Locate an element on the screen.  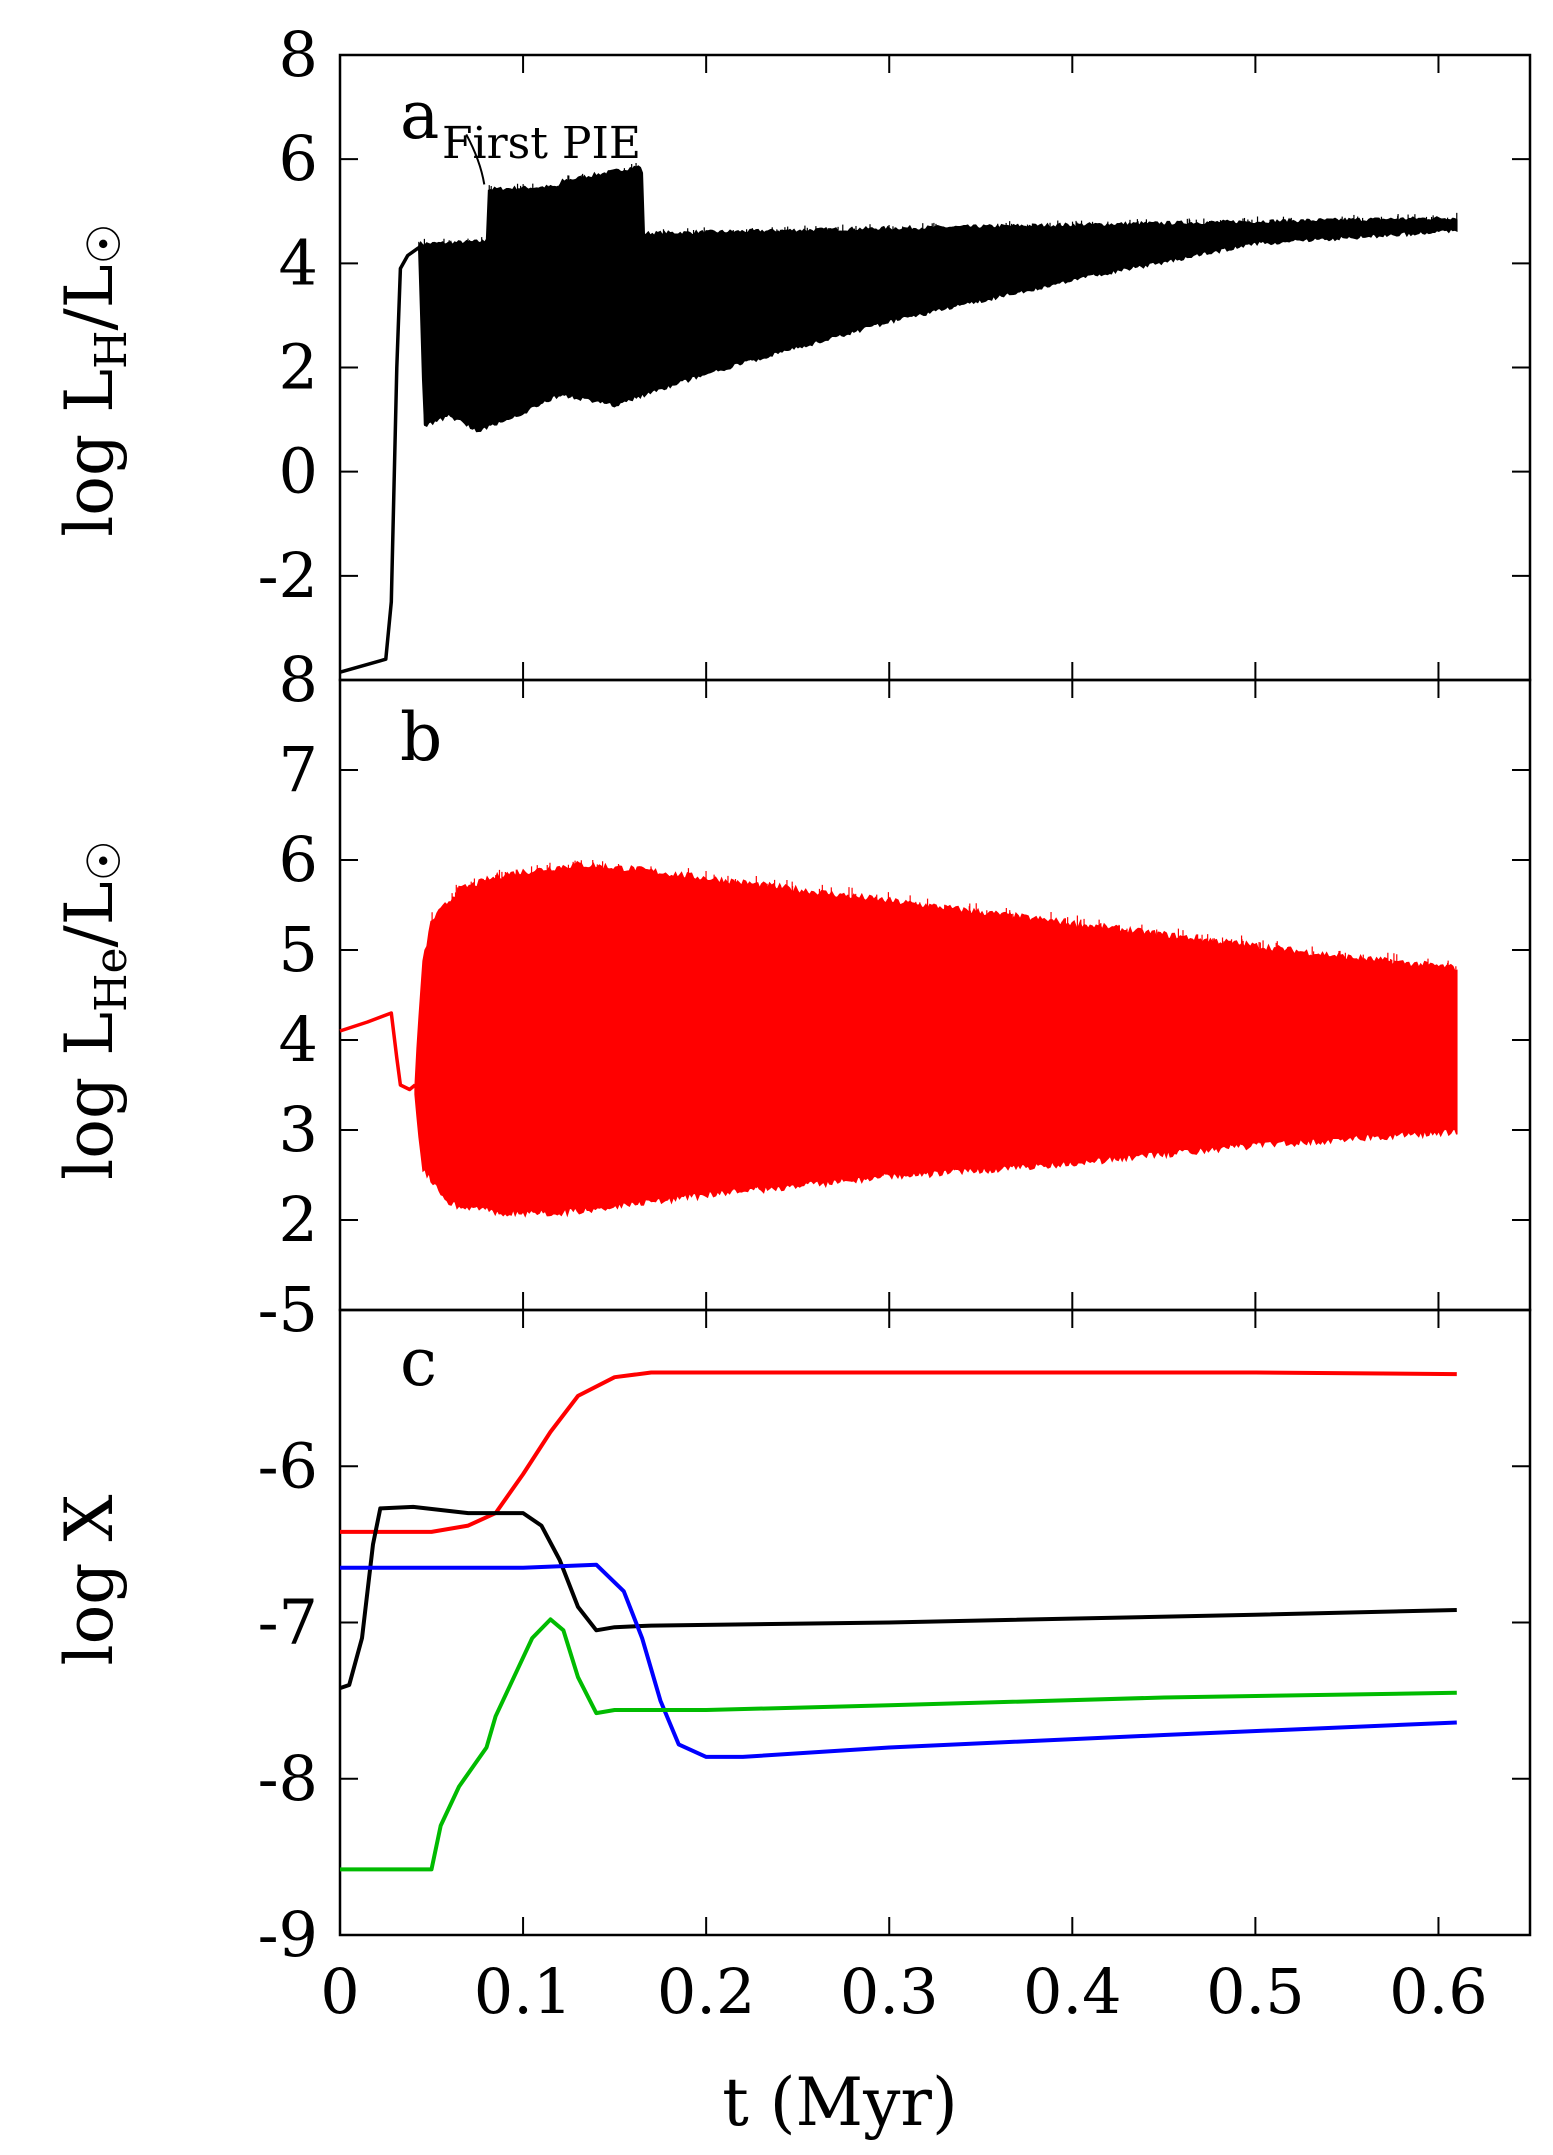
y-tick-label: -8 is located at coordinates (288, 1778).